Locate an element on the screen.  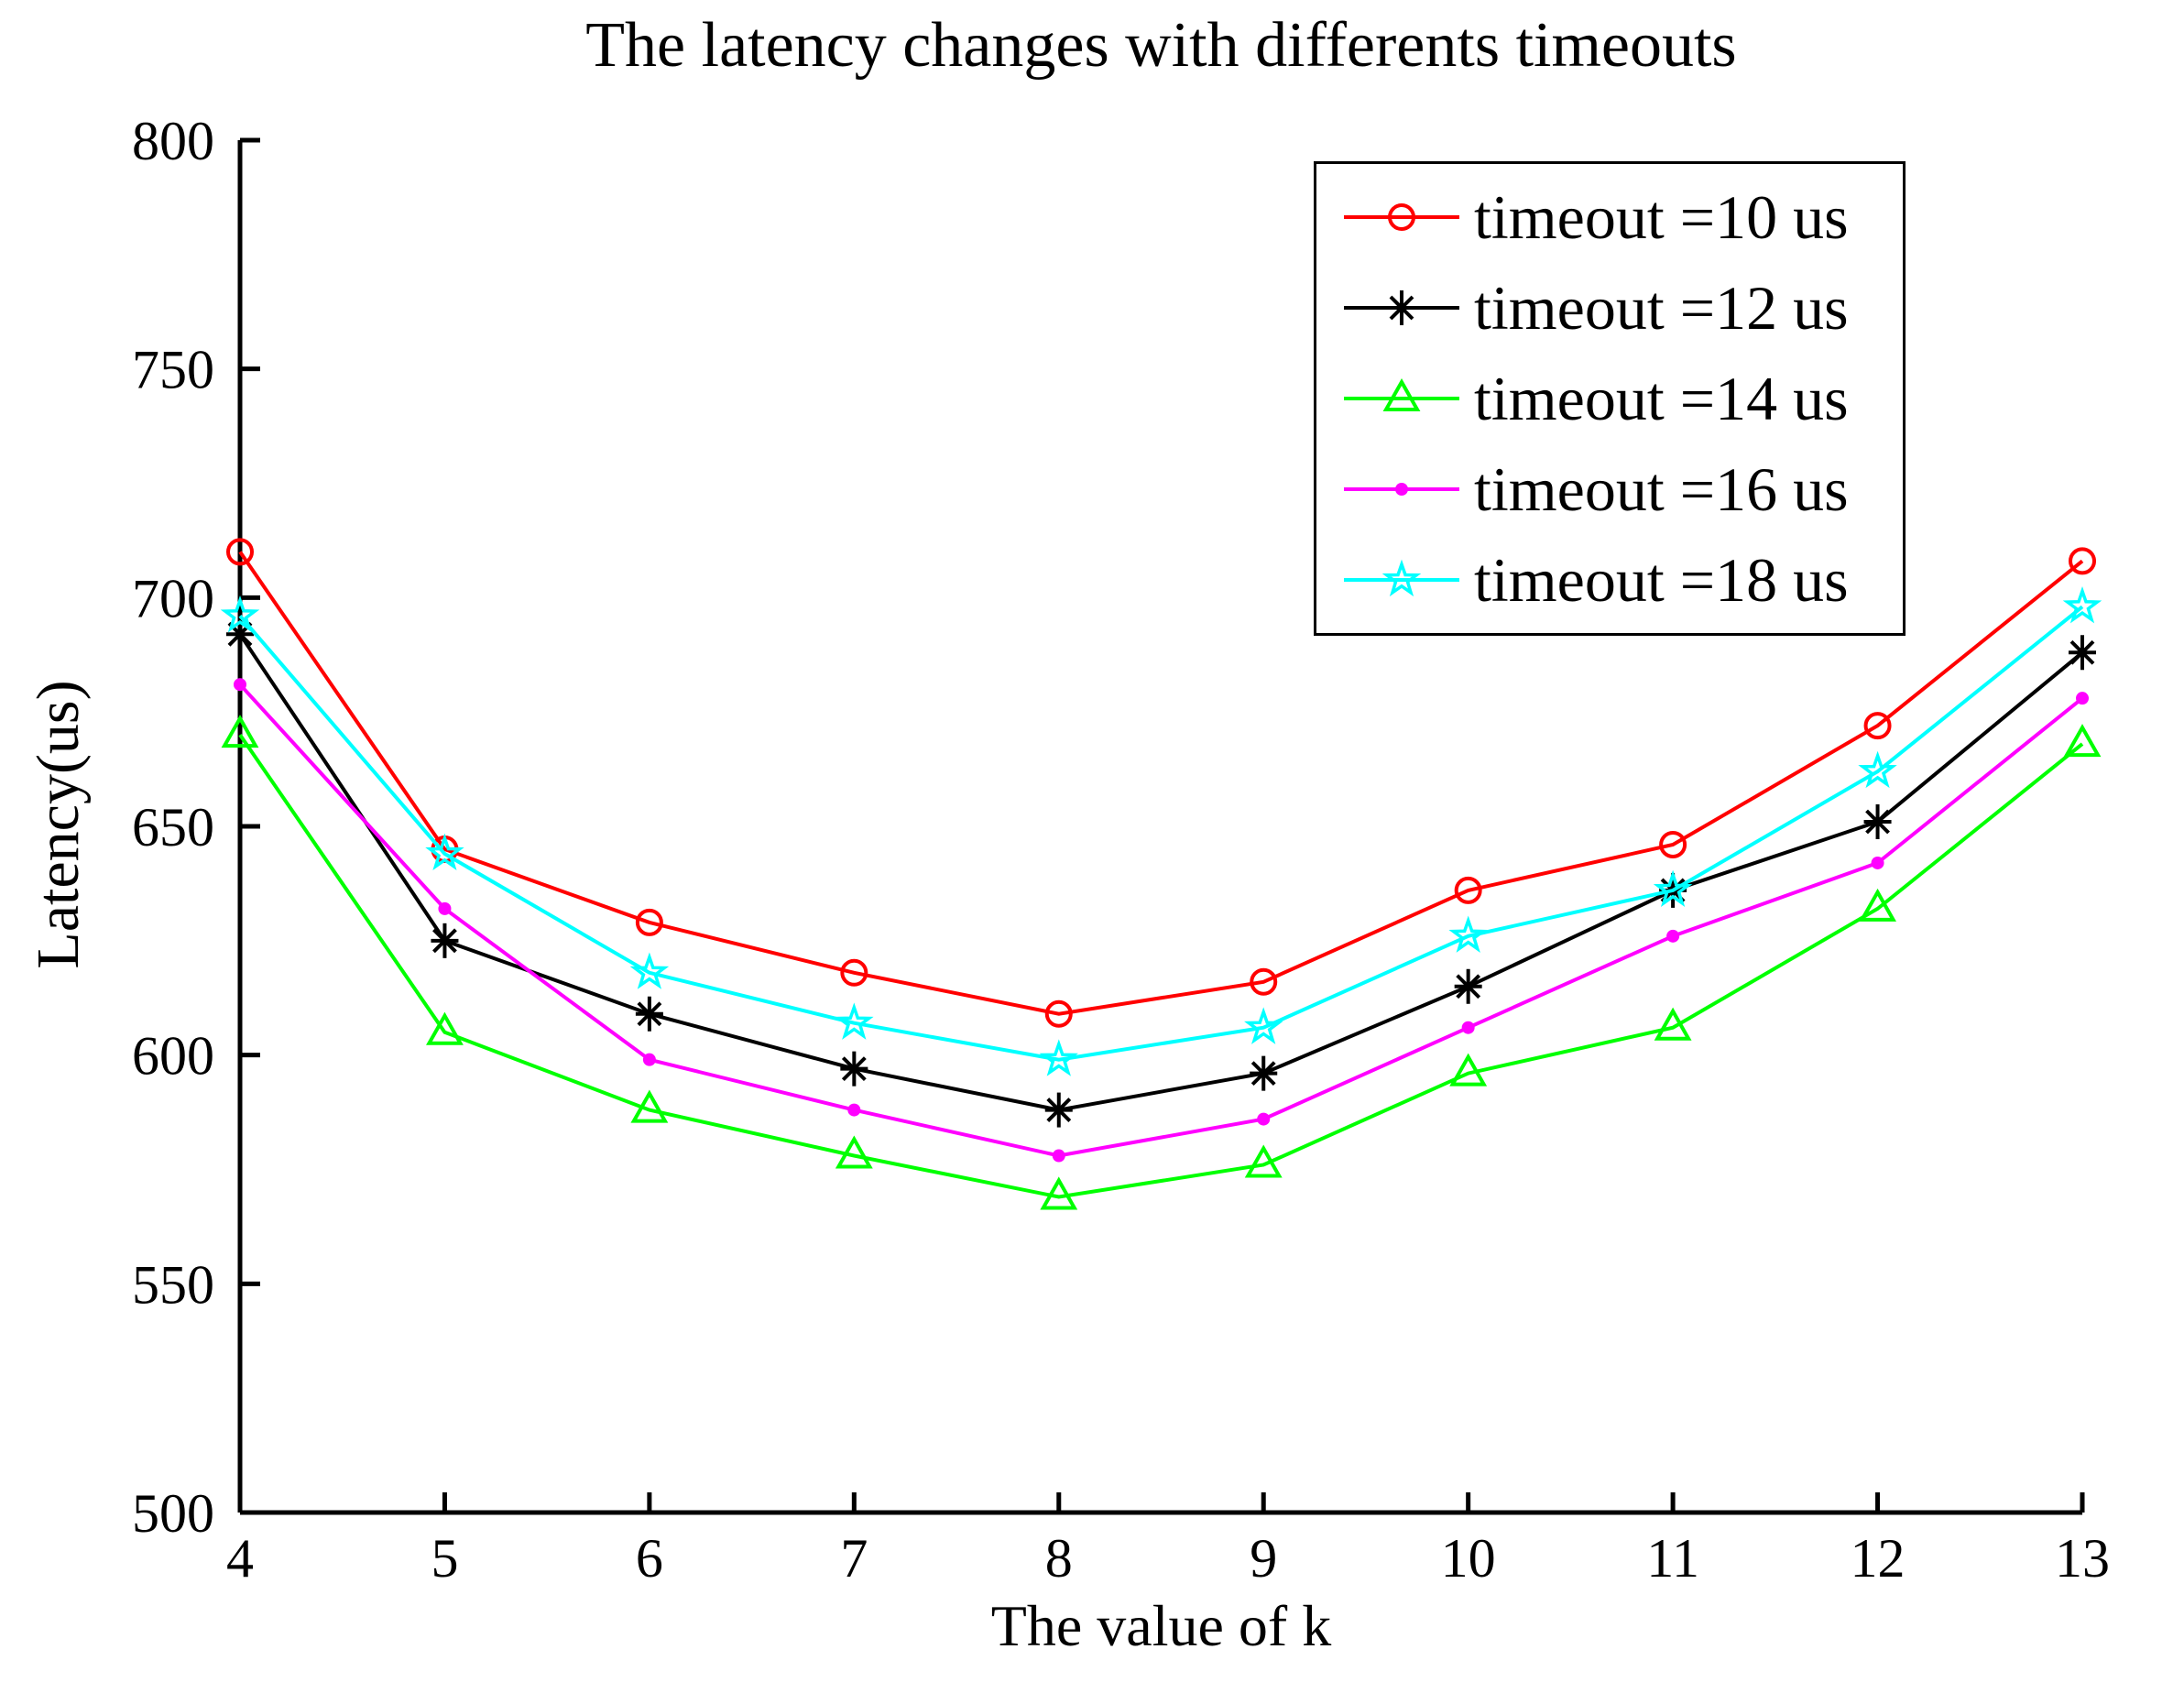
legend-item-label: timeout =12 us is located at coordinates (1661, 308).